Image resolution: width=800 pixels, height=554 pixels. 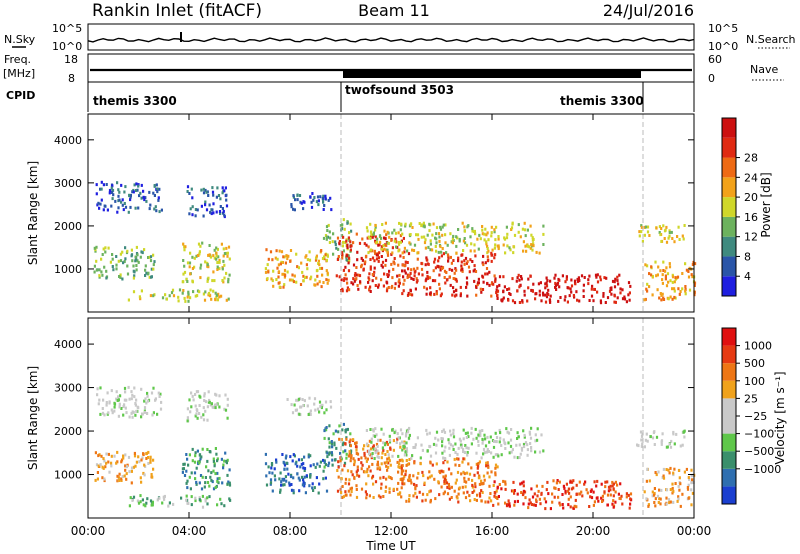 I want to click on echo-region, so click(x=206, y=469).